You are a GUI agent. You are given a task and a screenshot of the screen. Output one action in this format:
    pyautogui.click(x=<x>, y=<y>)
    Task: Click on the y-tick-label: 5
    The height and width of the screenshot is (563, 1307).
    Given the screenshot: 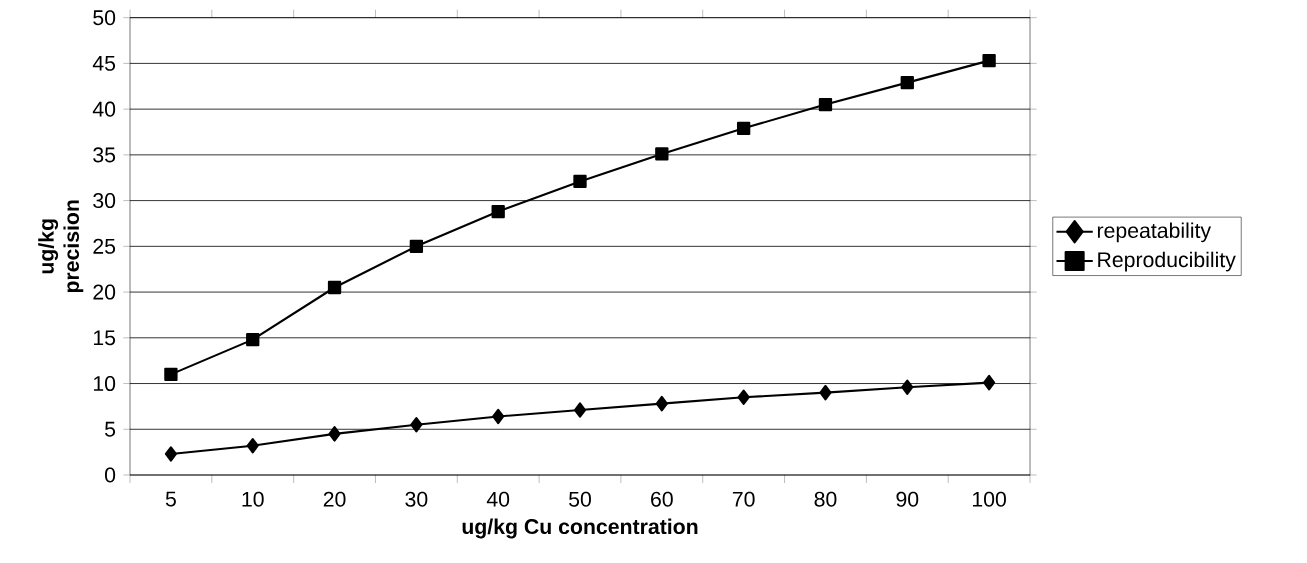 What is the action you would take?
    pyautogui.click(x=110, y=429)
    